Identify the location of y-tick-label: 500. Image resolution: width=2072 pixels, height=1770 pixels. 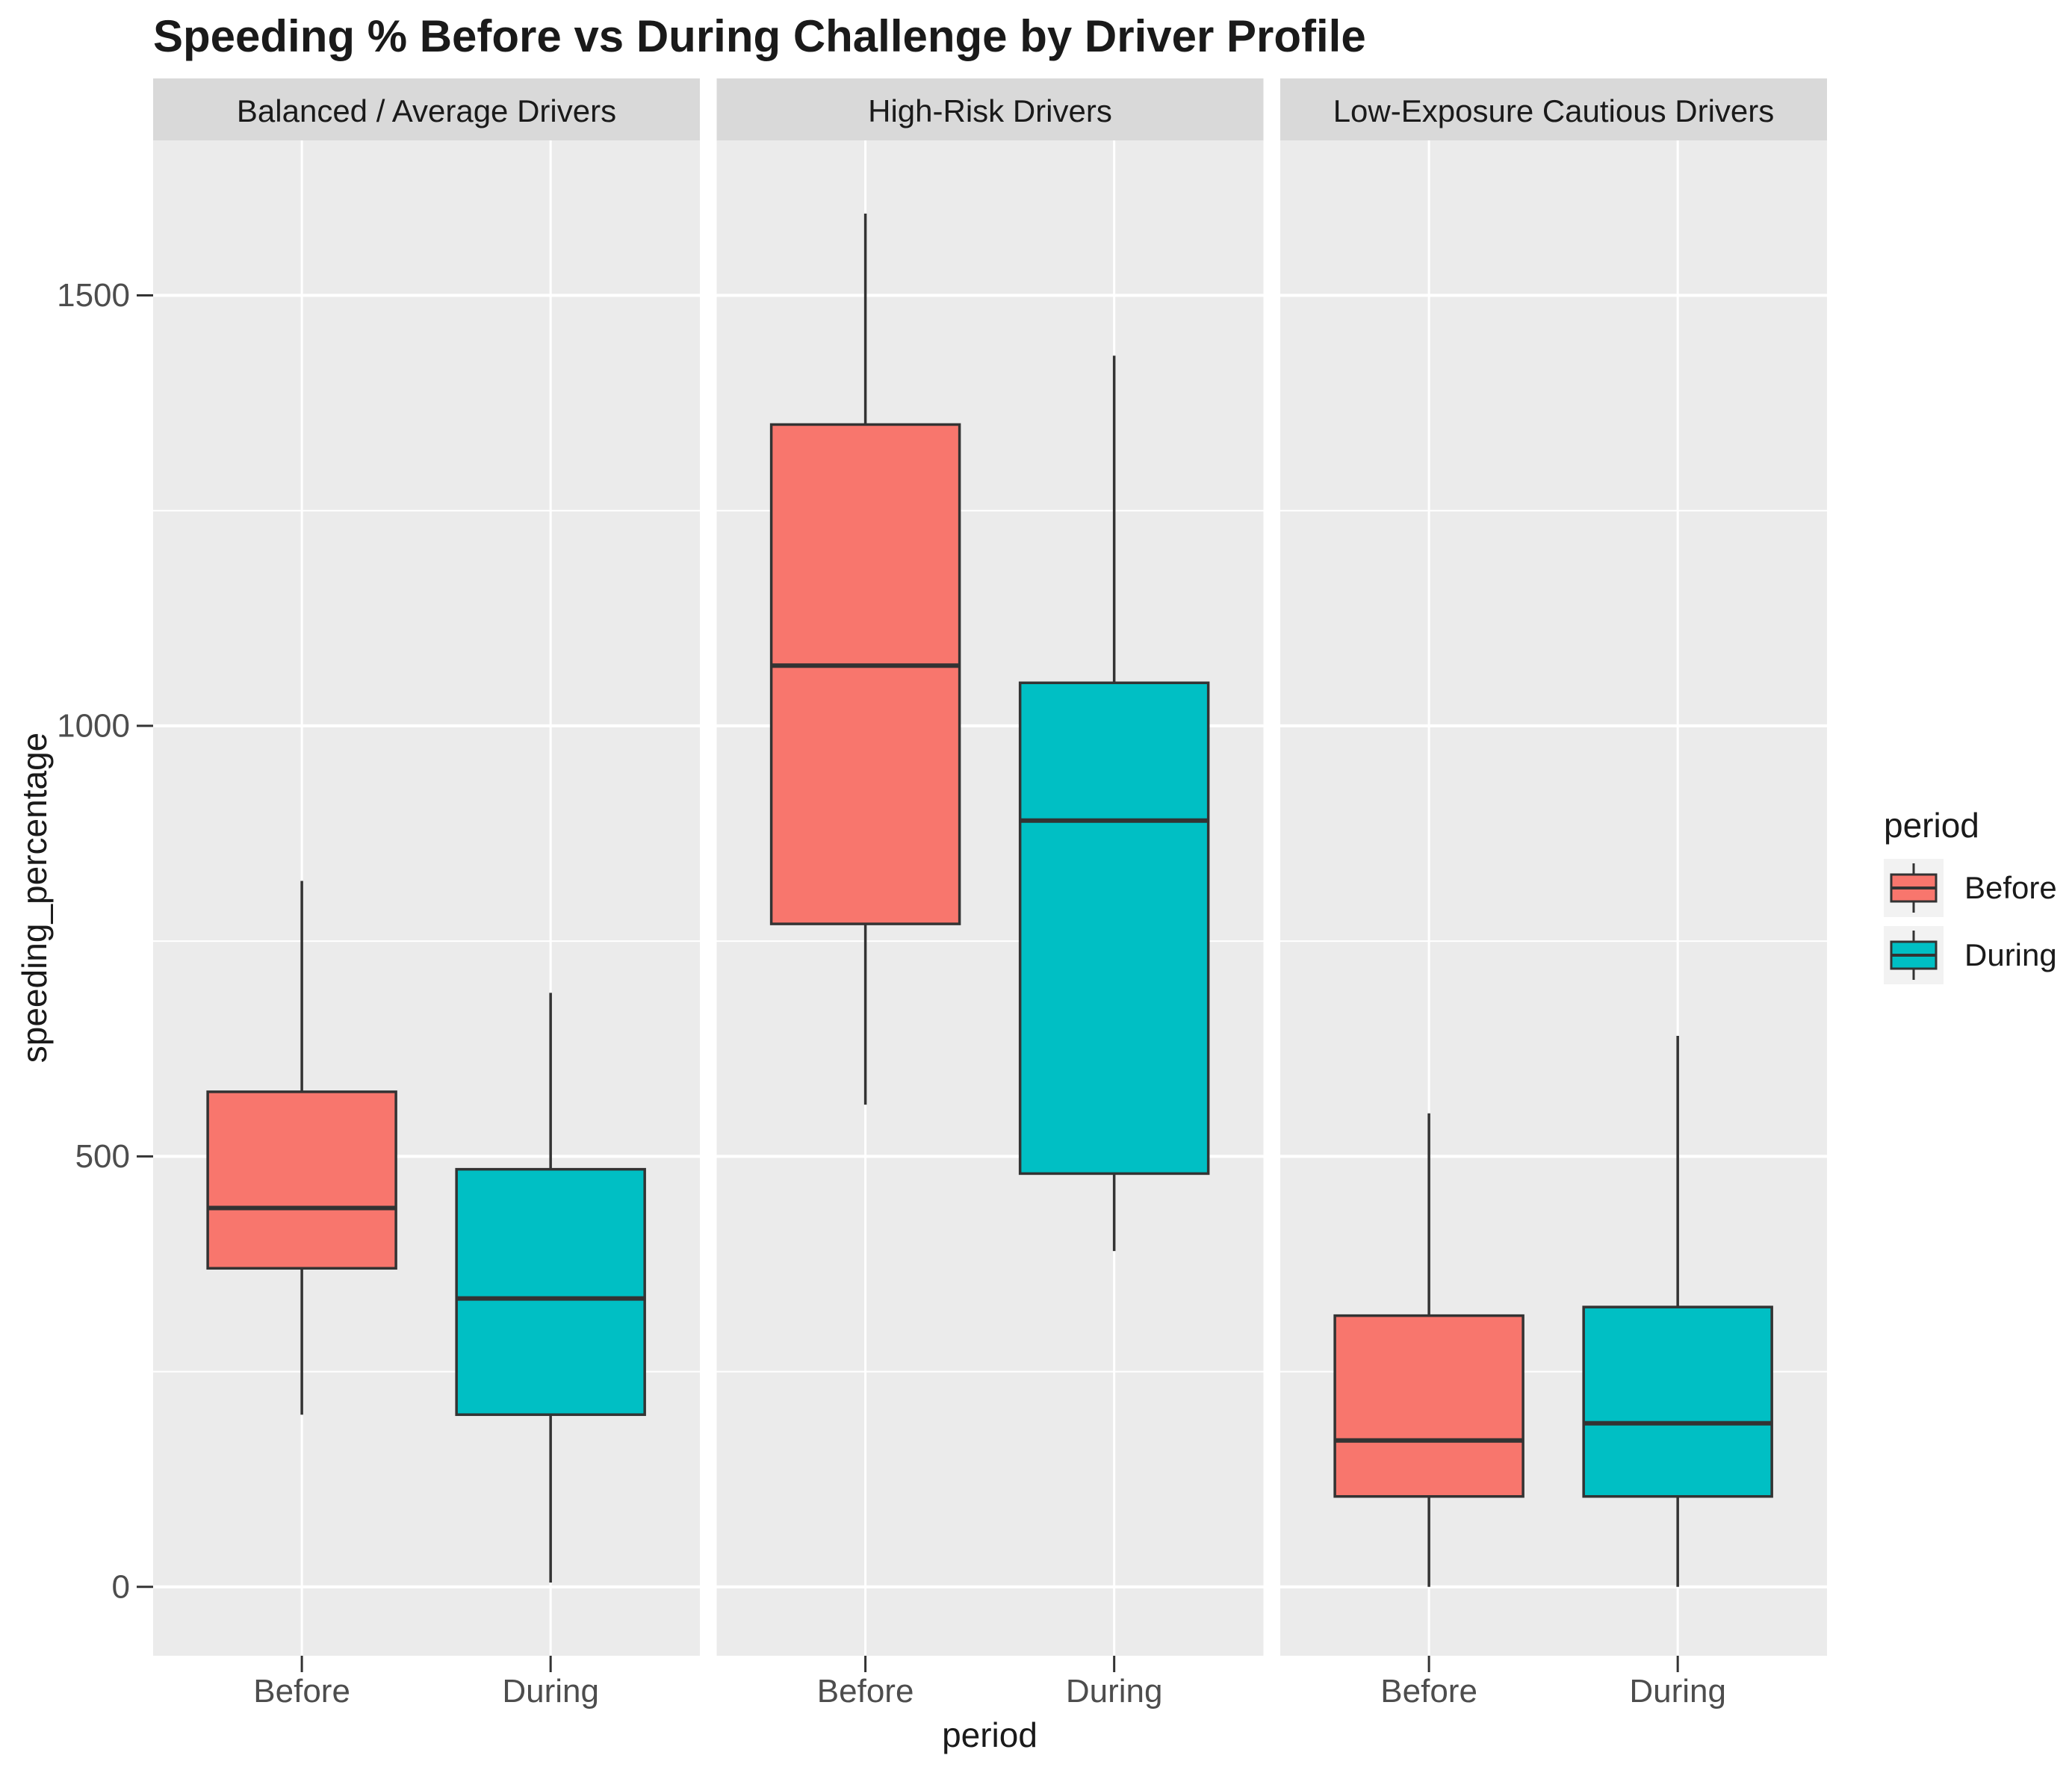
(103, 1156).